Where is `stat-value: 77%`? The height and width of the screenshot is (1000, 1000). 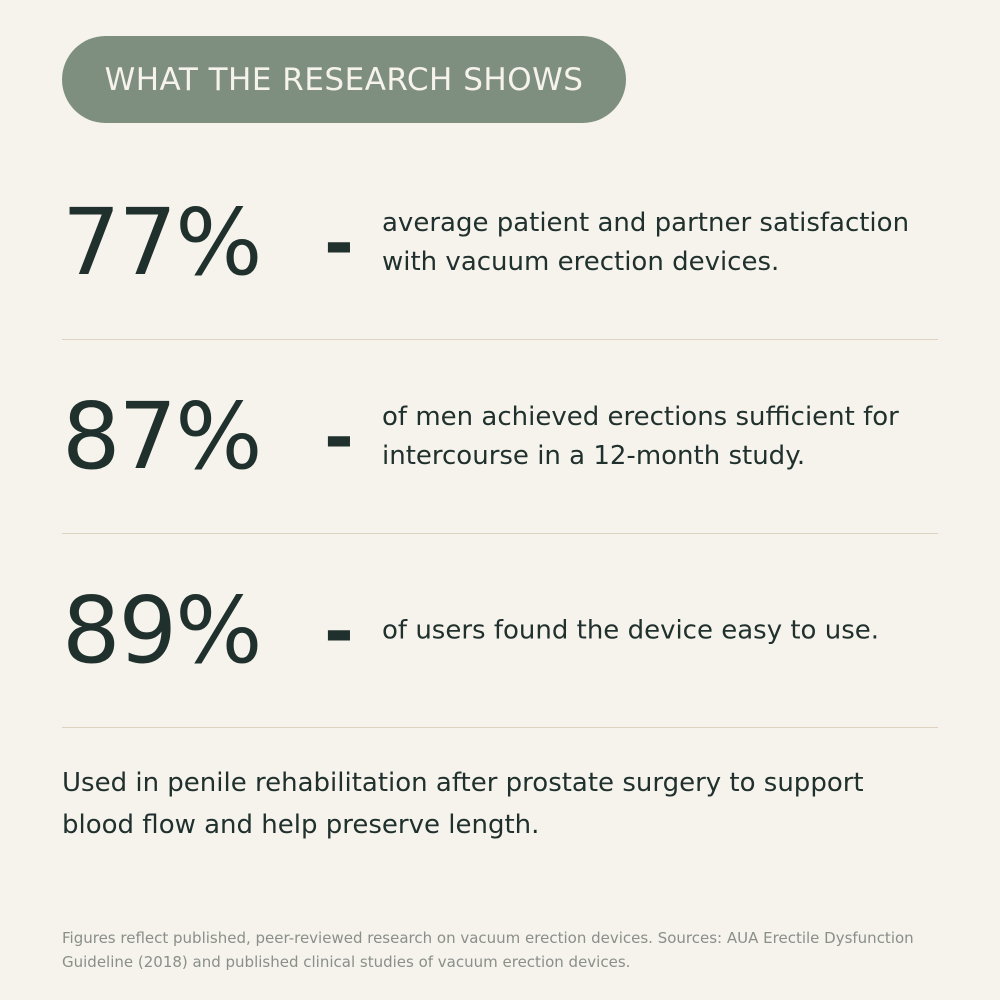
stat-value: 77% is located at coordinates (162, 242).